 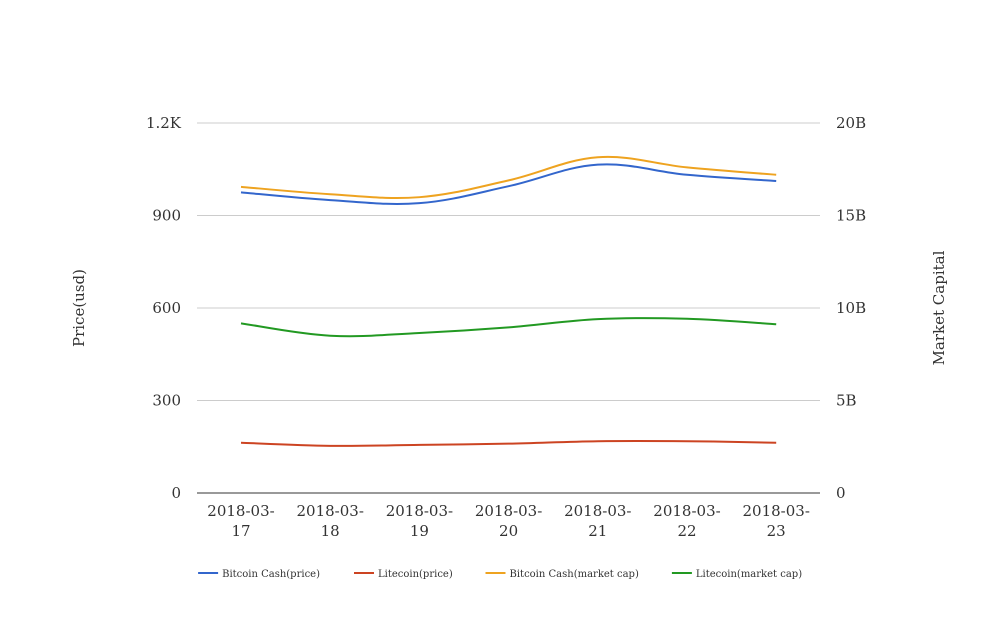 I want to click on y-right-tick-label: 0, so click(x=841, y=493).